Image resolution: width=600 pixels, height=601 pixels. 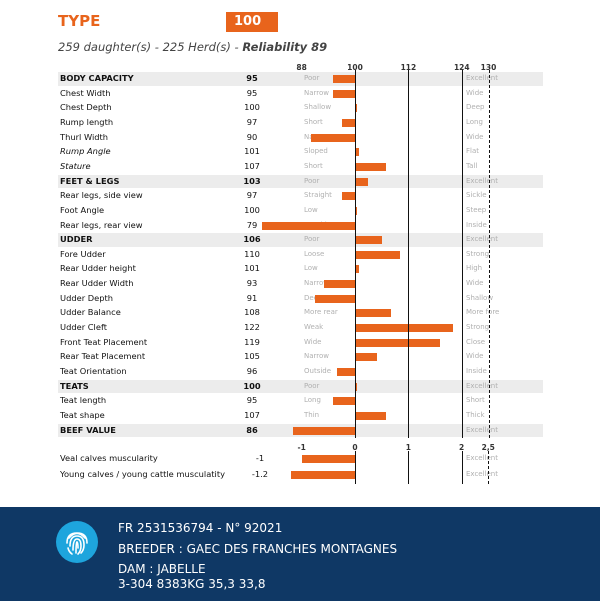 I want to click on trait-row: Veal calves muscularity-1PoorExcellent, so click(x=300, y=459).